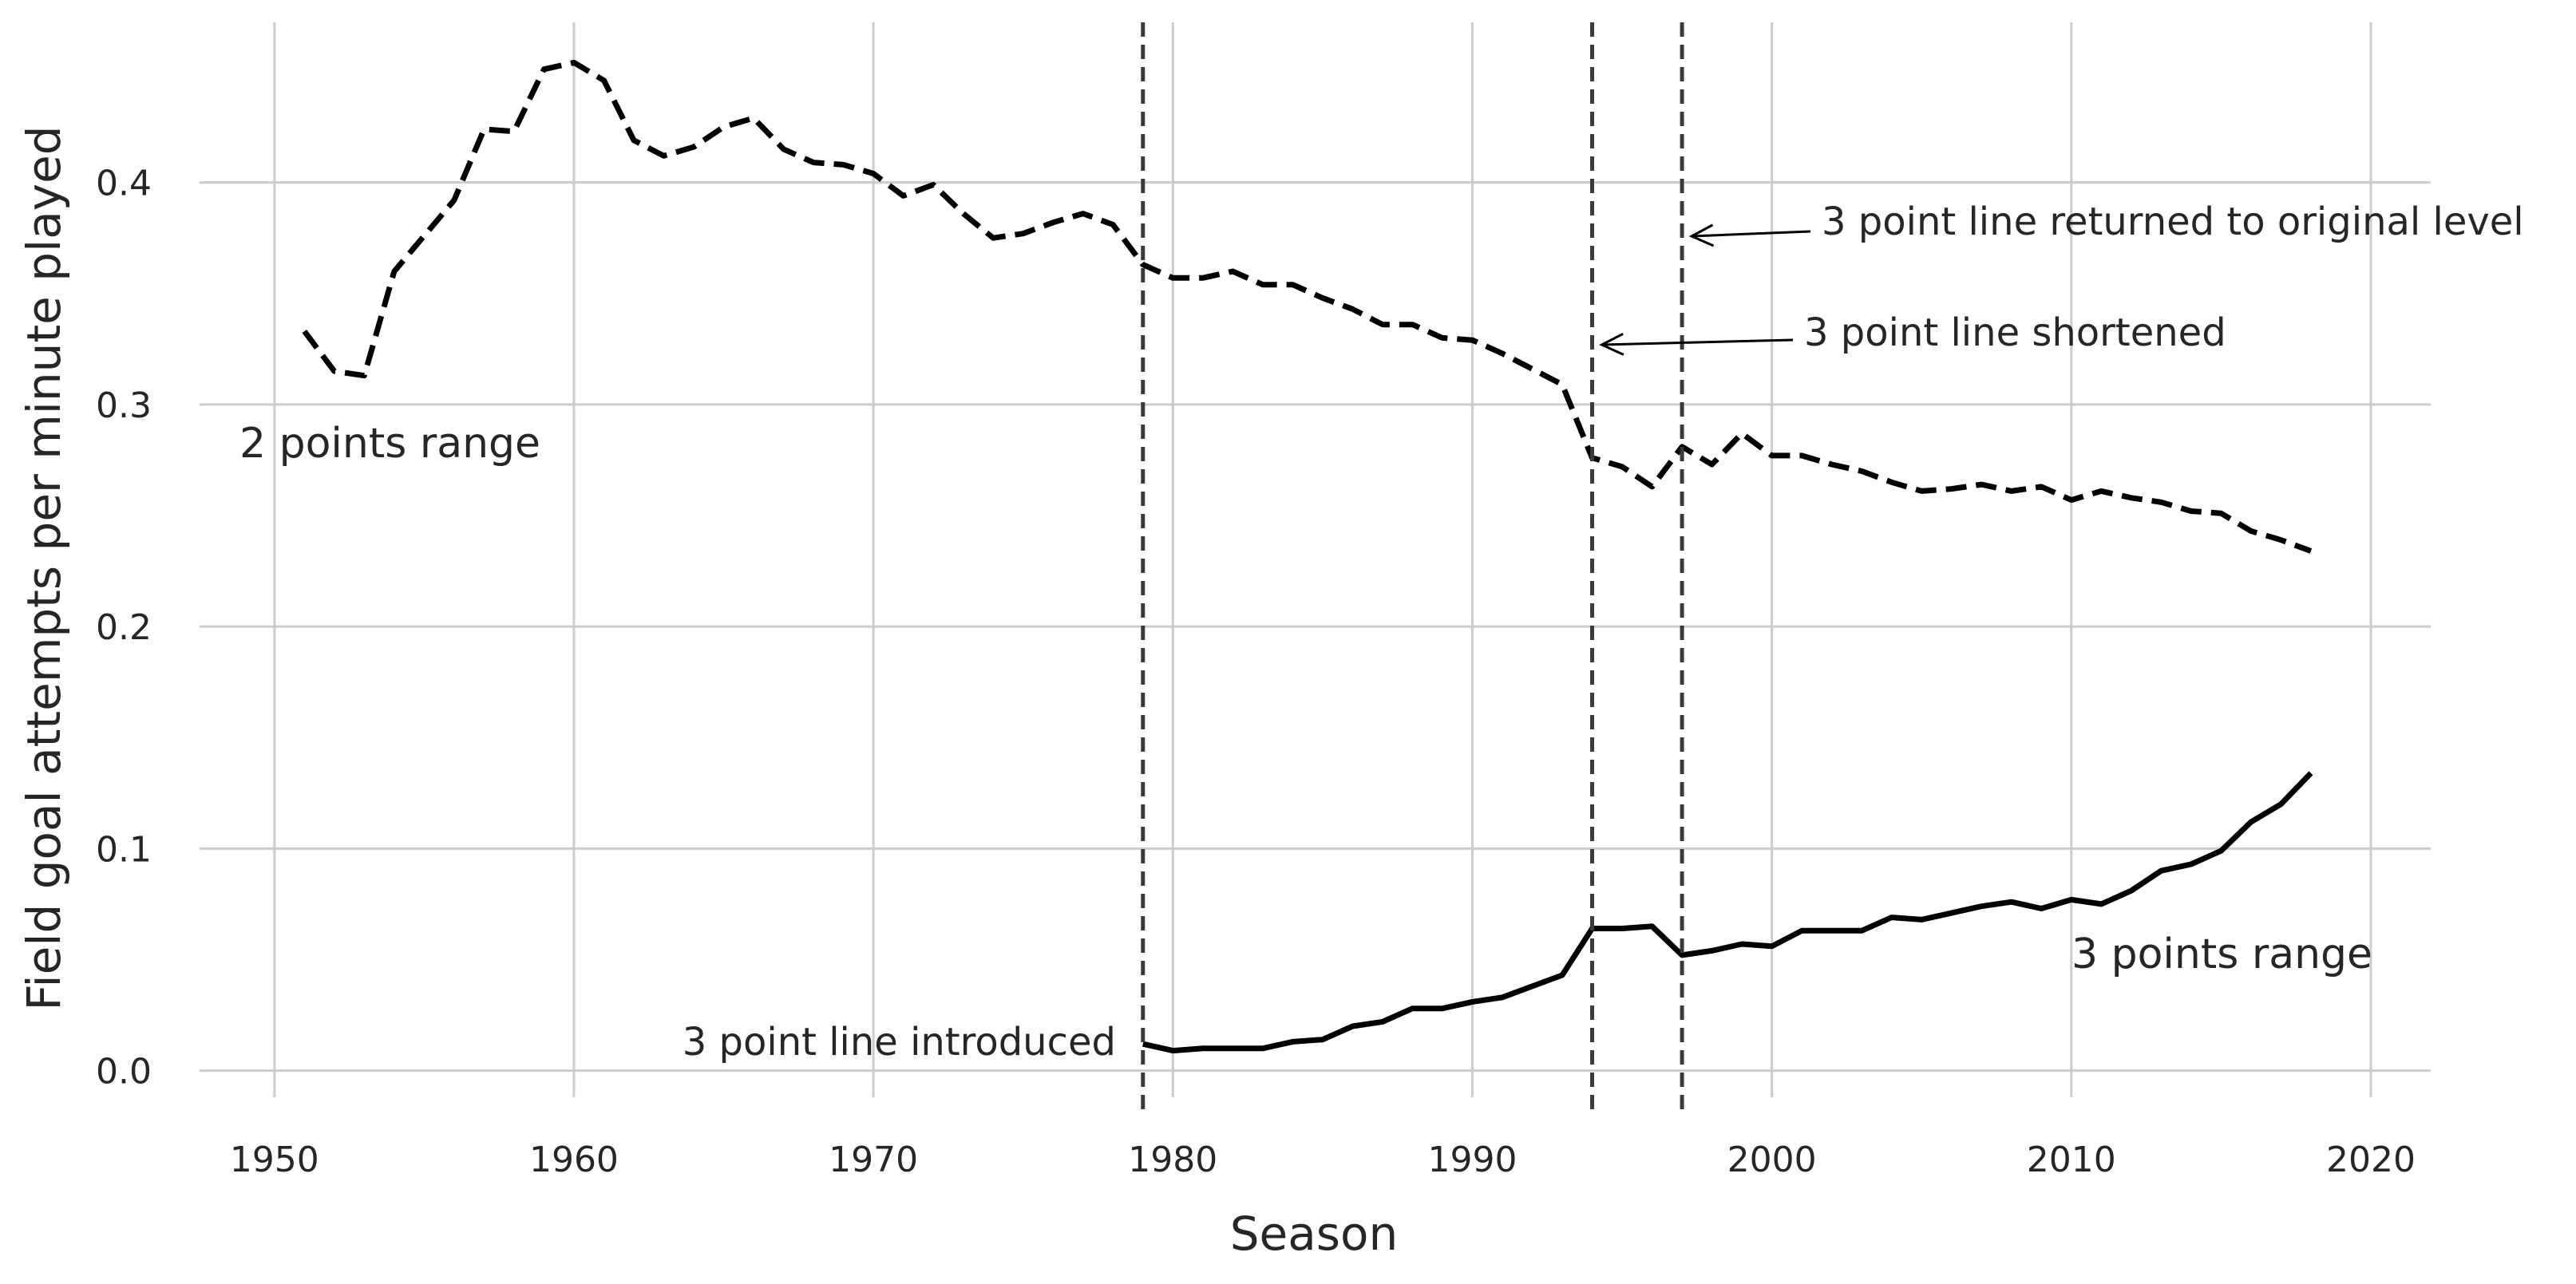  I want to click on x-tick-label: 1960, so click(574, 1160).